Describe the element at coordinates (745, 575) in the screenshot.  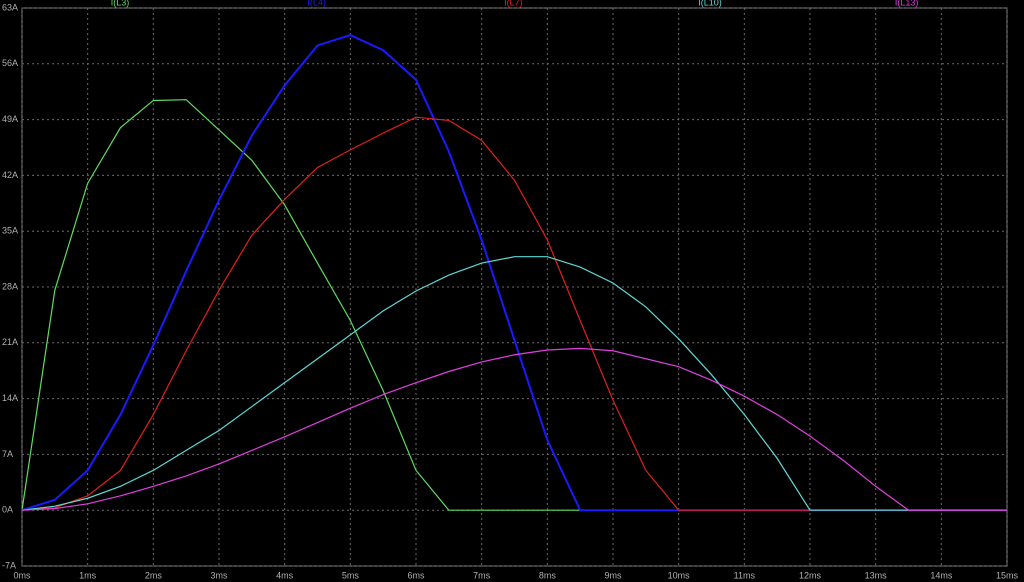
I see `x-tick-label: 11ms` at that location.